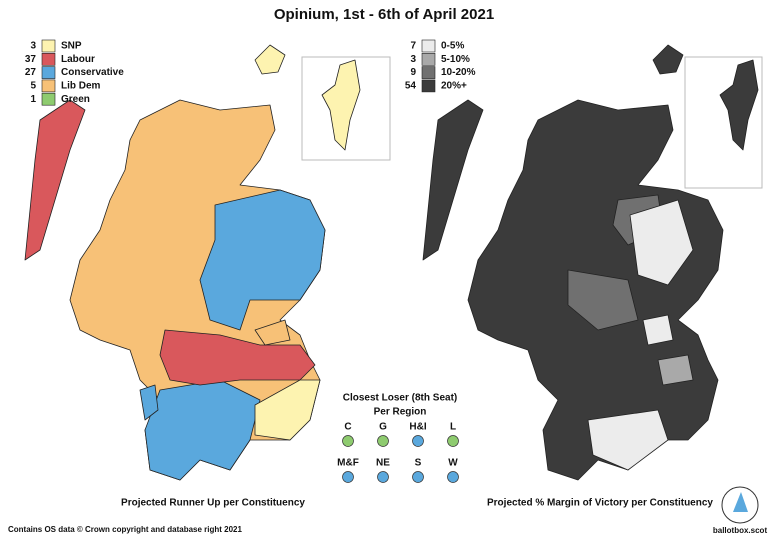  I want to click on legend-label: 20%+, so click(454, 86).